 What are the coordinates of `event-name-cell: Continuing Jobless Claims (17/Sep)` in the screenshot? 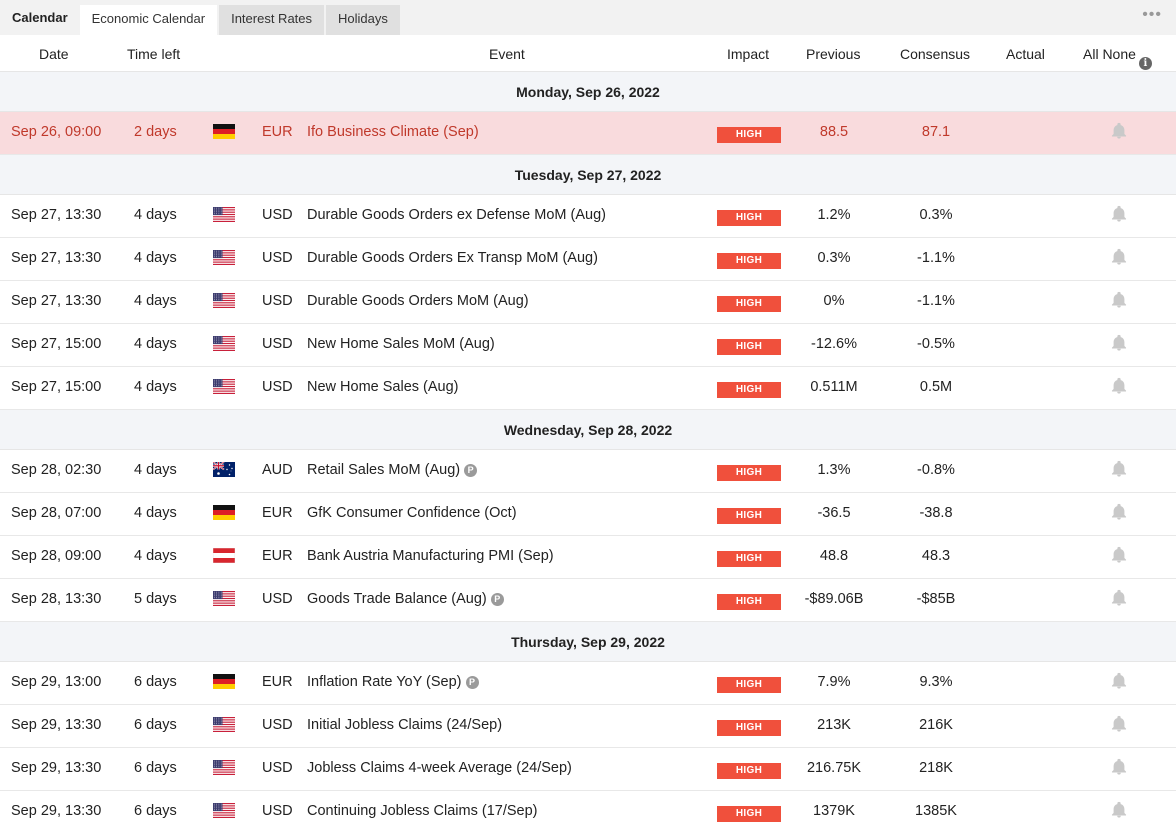 It's located at (422, 811).